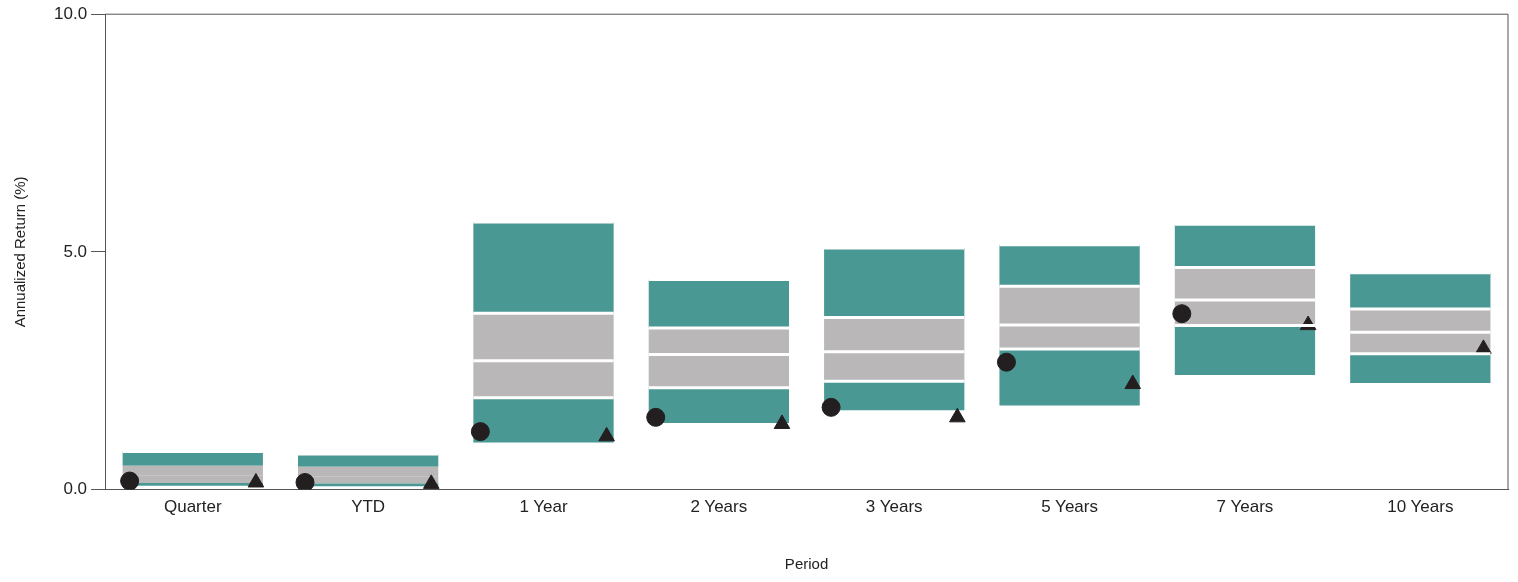  I want to click on x-tick-label: 2 Years, so click(719, 507).